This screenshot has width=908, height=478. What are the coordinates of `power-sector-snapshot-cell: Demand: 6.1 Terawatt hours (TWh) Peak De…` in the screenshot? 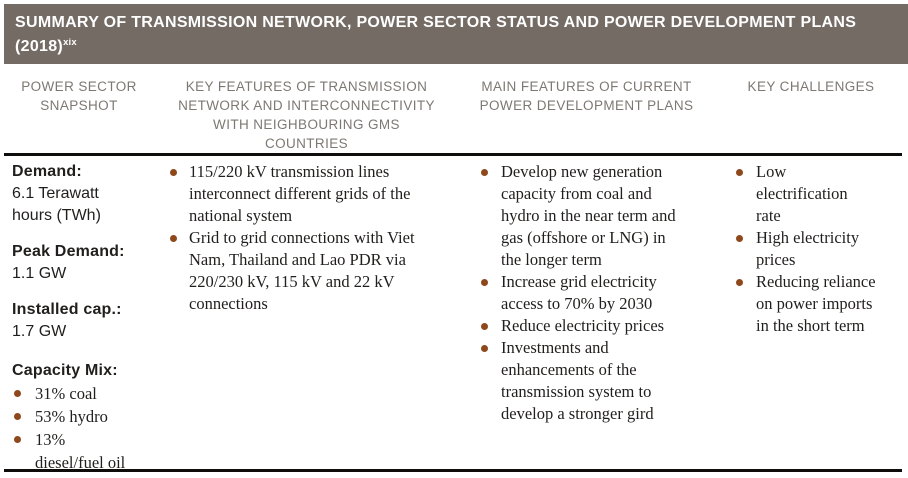 It's located at (79, 315).